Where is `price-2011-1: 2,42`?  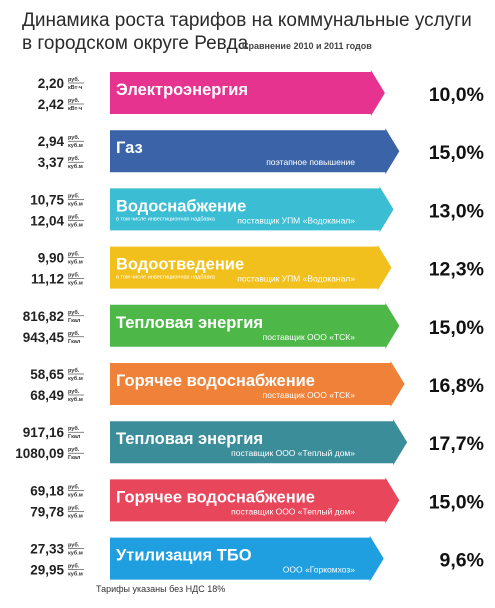
price-2011-1: 2,42 is located at coordinates (51, 104).